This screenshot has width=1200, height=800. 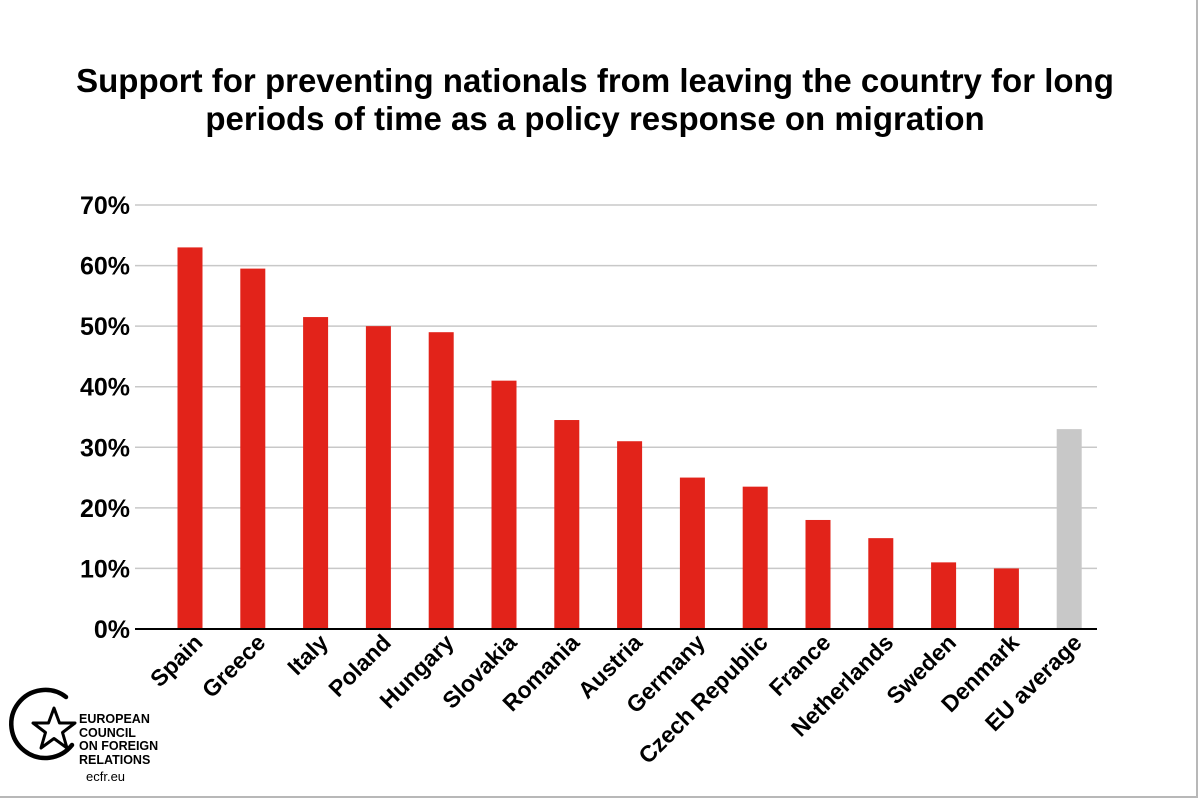 I want to click on logo-line: COUNCIL, so click(x=107, y=732).